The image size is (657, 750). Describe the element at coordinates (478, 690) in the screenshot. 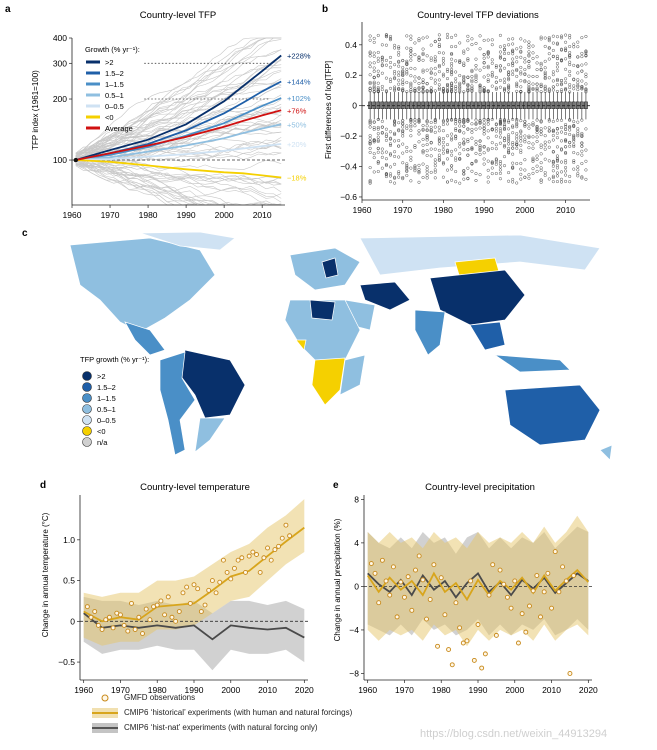

I see `e-x-tick-label: 1990` at that location.